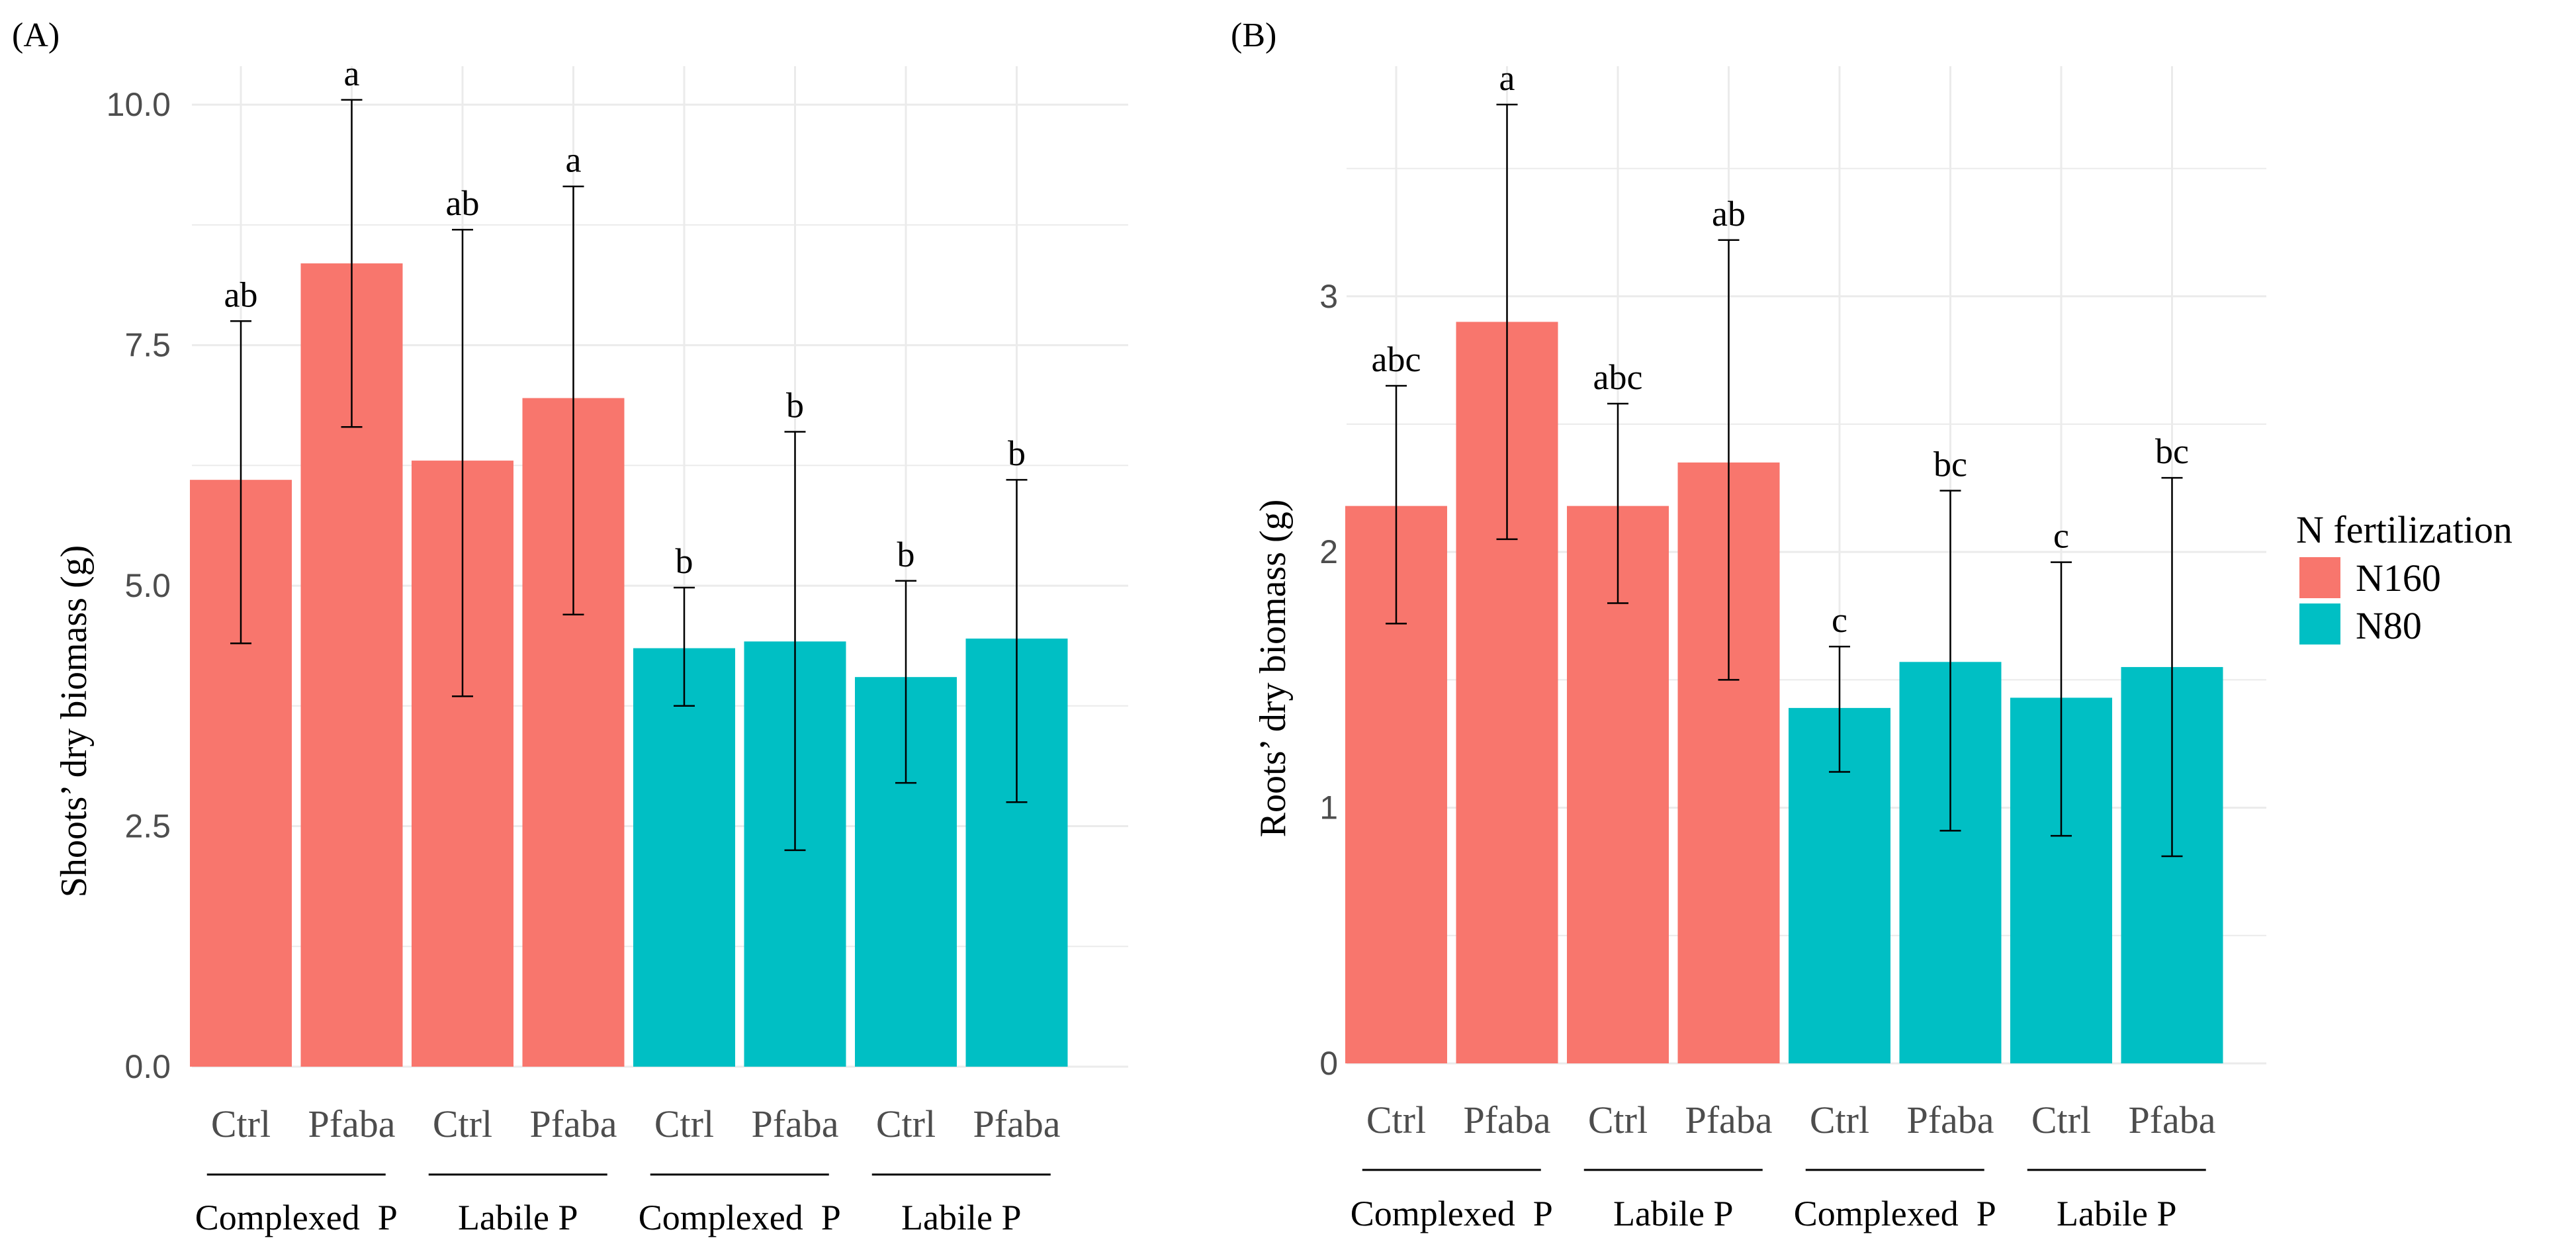 The width and height of the screenshot is (2576, 1246). What do you see at coordinates (1328, 1063) in the screenshot?
I see `y-tick-label: 0` at bounding box center [1328, 1063].